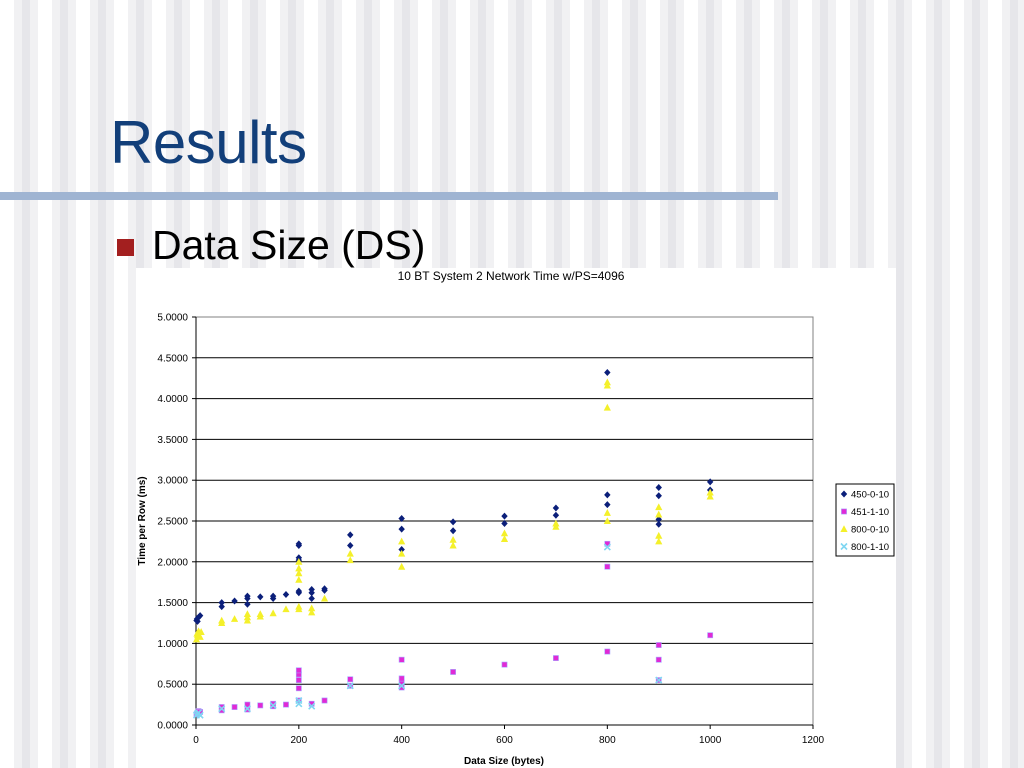 This screenshot has width=1024, height=768. What do you see at coordinates (208, 142) in the screenshot?
I see `slide-title: Results` at bounding box center [208, 142].